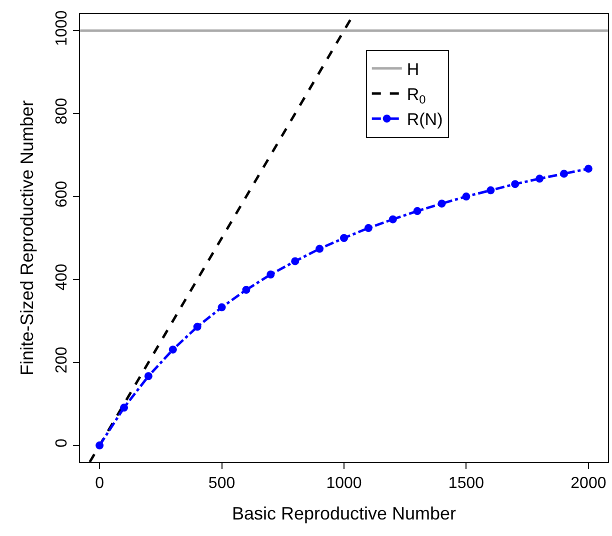 Image resolution: width=612 pixels, height=536 pixels. What do you see at coordinates (62, 443) in the screenshot?
I see `y-tick-label: 0` at bounding box center [62, 443].